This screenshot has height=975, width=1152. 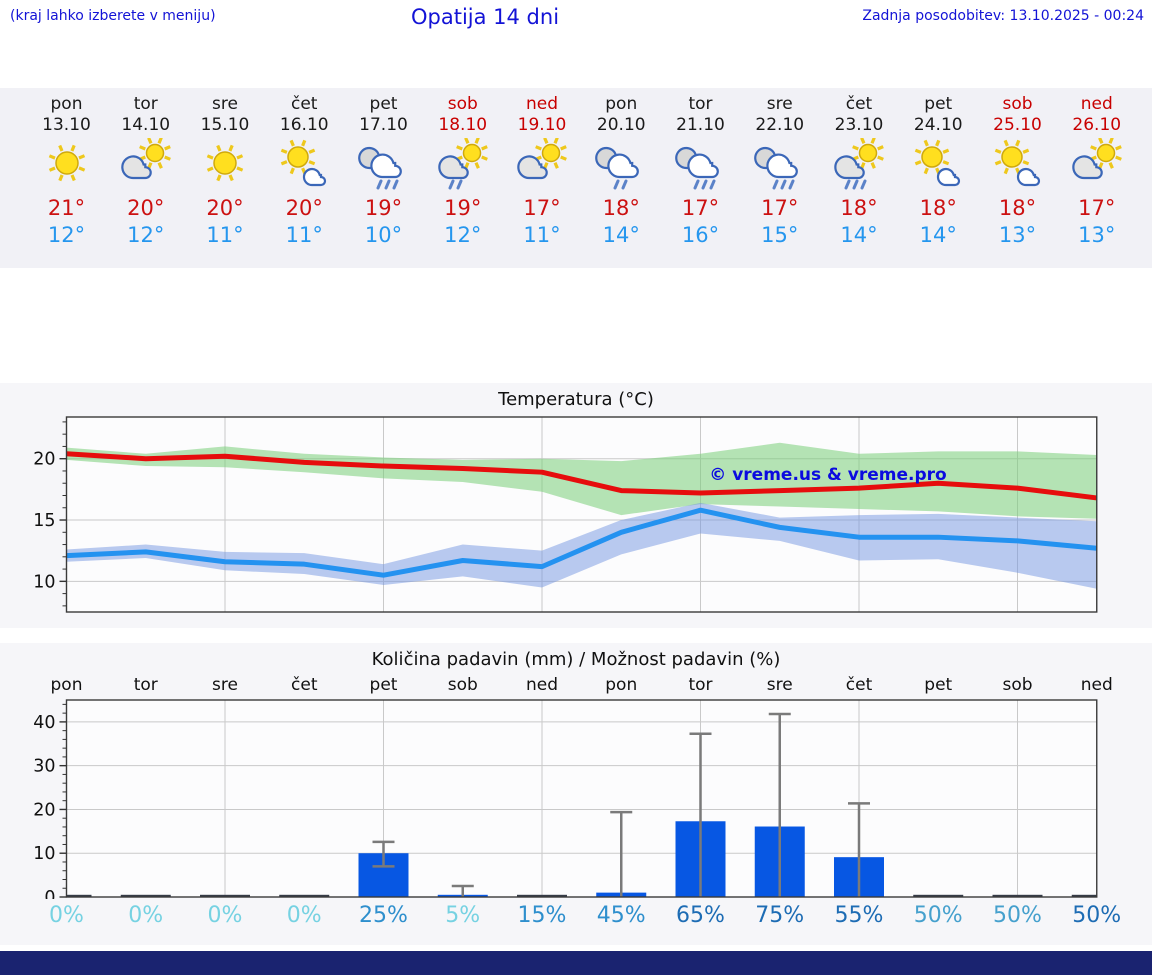 What do you see at coordinates (225, 125) in the screenshot?
I see `day-date: 15.10` at bounding box center [225, 125].